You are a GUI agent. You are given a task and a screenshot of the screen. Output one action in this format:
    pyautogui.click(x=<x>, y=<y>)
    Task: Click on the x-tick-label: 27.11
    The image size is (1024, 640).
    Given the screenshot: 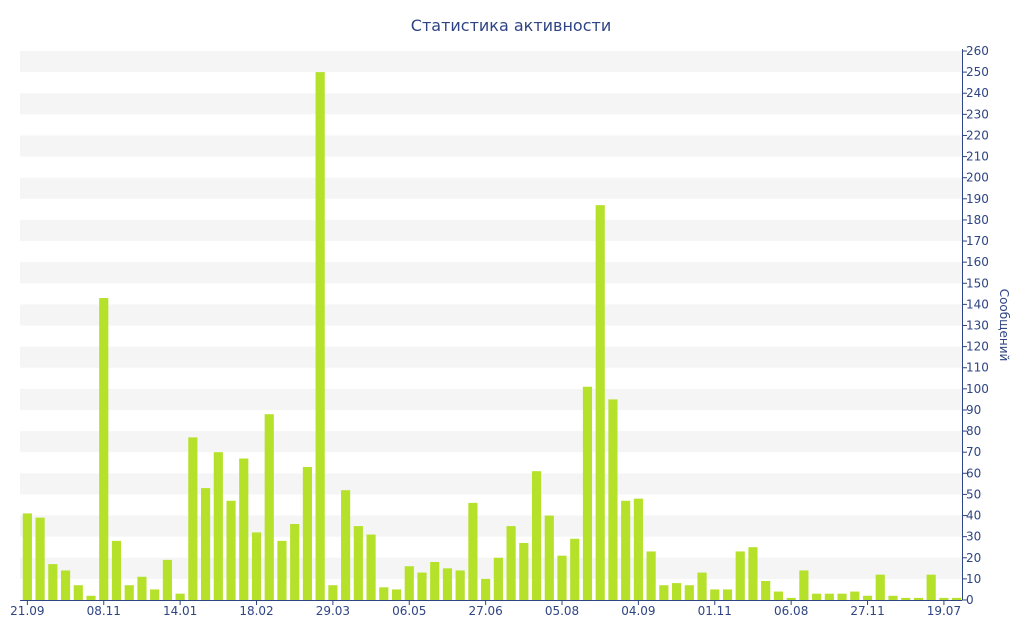 What is the action you would take?
    pyautogui.click(x=867, y=611)
    